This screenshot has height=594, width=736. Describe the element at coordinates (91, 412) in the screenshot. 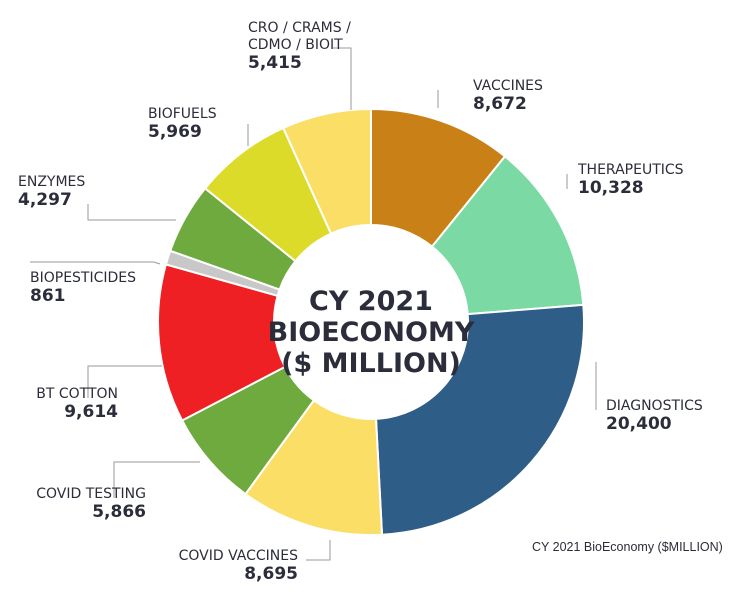

I see `slice-value-label: 9,614` at that location.